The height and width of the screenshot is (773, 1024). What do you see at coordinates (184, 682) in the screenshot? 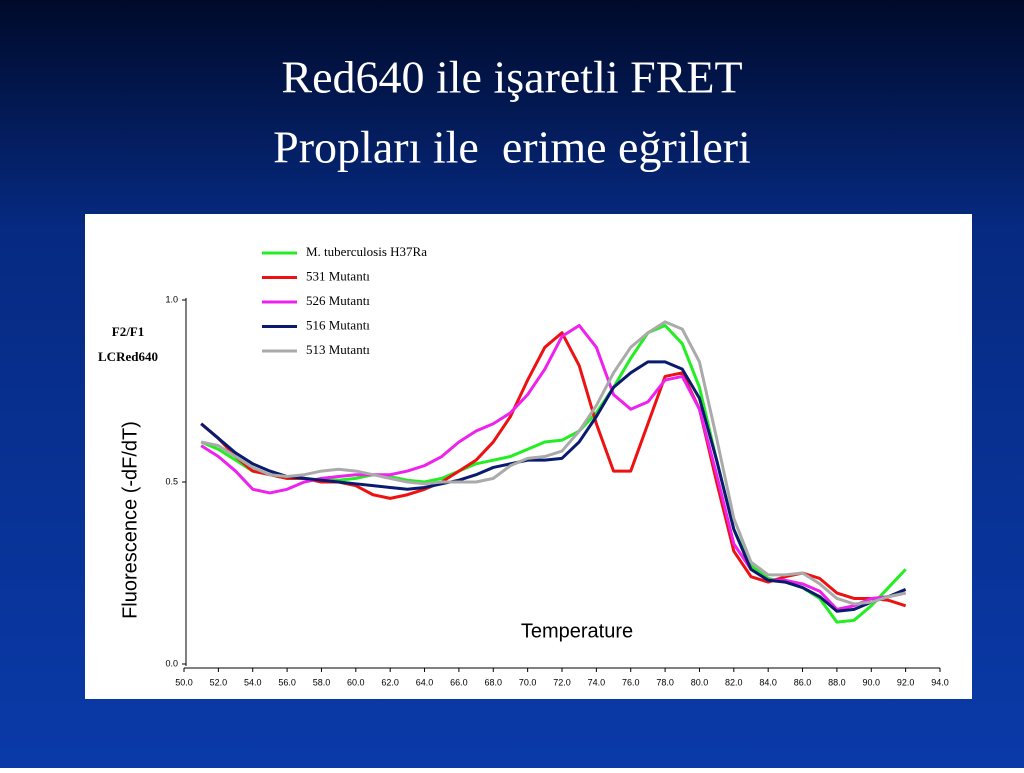
I see `x-tick-label: 50.0` at bounding box center [184, 682].